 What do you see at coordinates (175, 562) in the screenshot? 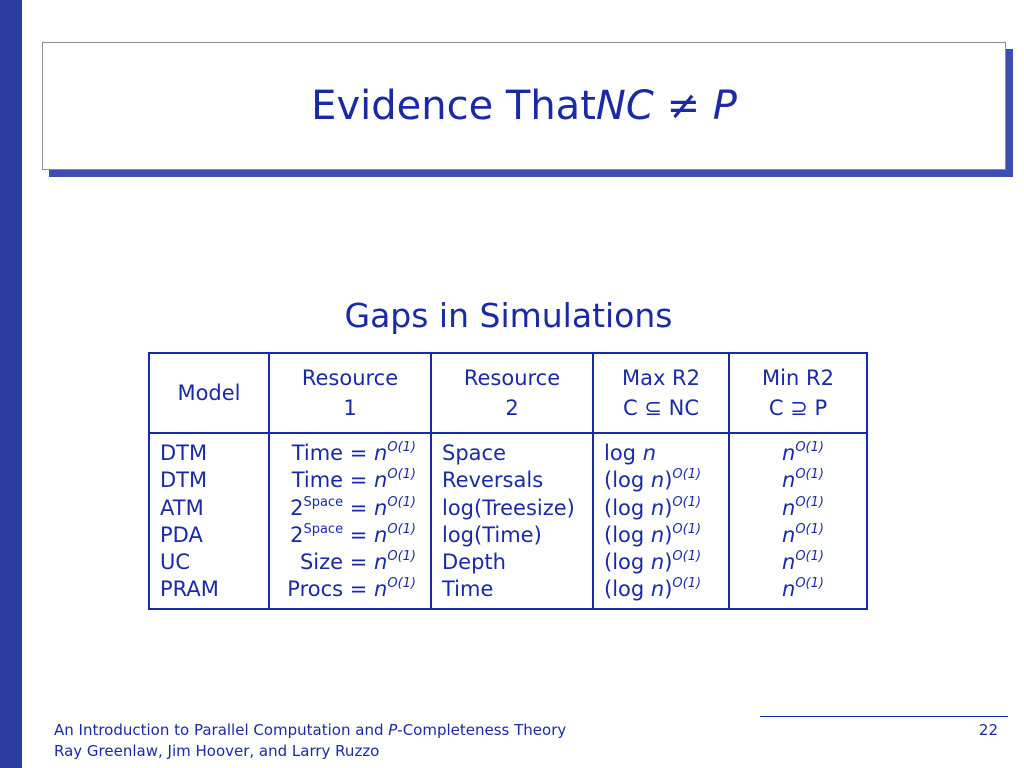
I see `model-cell: UC` at bounding box center [175, 562].